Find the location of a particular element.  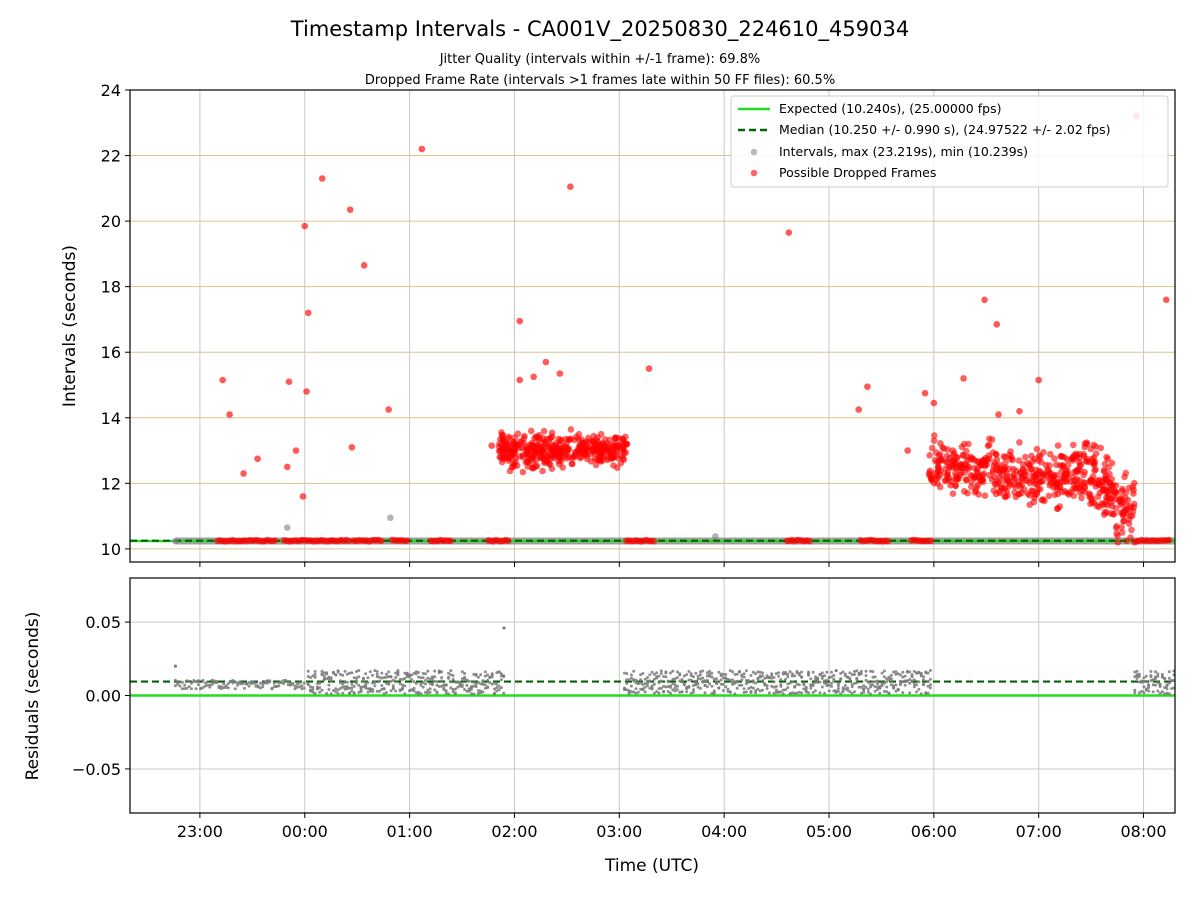

residuals-y-tick-label: −0.05 is located at coordinates (96, 769).